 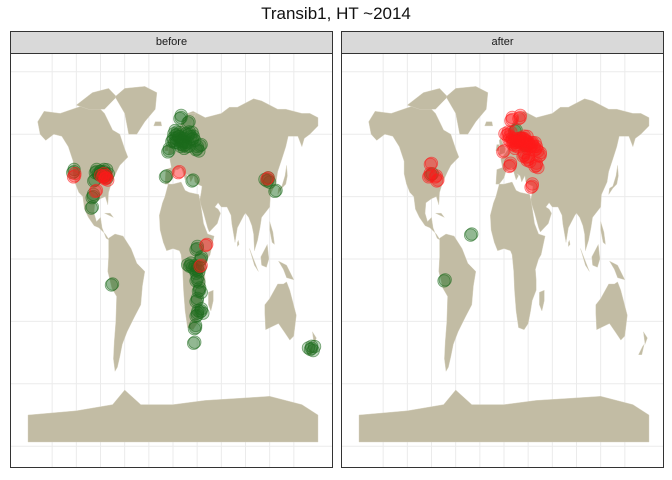 I want to click on land-new-zealand-north, so click(x=645, y=338).